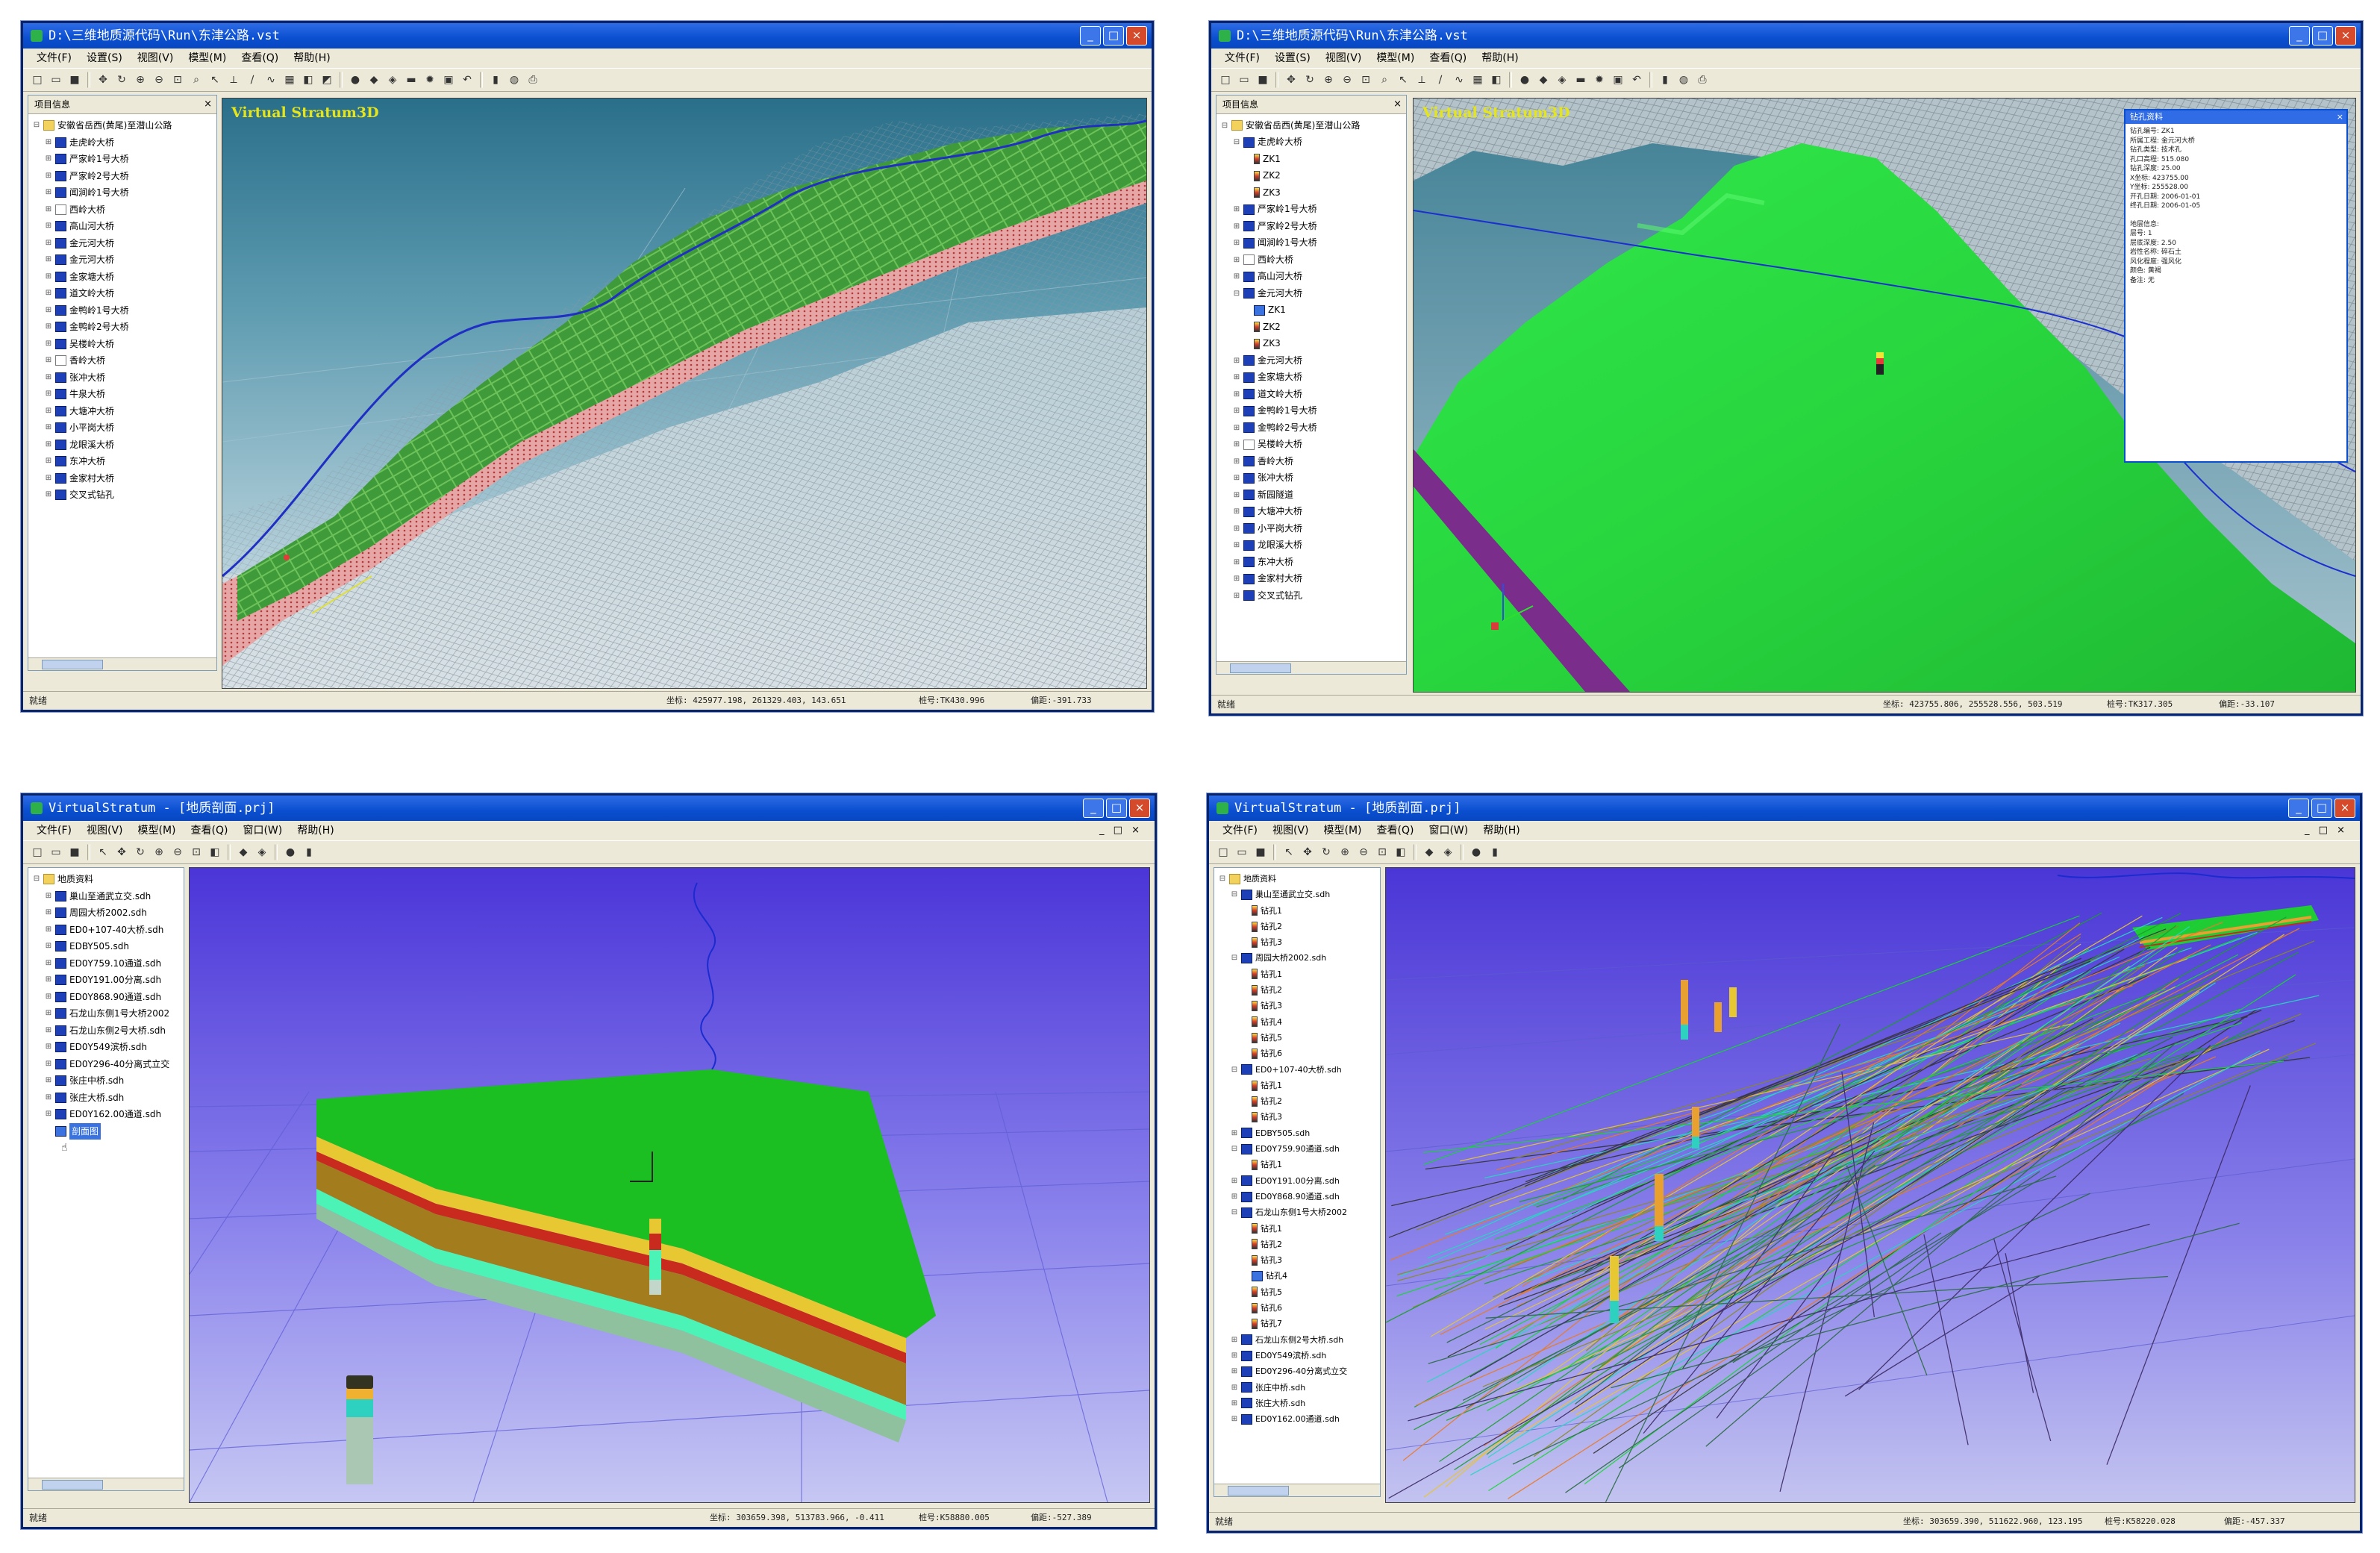 The image size is (2380, 1553). Describe the element at coordinates (1299, 1388) in the screenshot. I see `tree-item: ⊞ 张庄中桥.sdh` at that location.